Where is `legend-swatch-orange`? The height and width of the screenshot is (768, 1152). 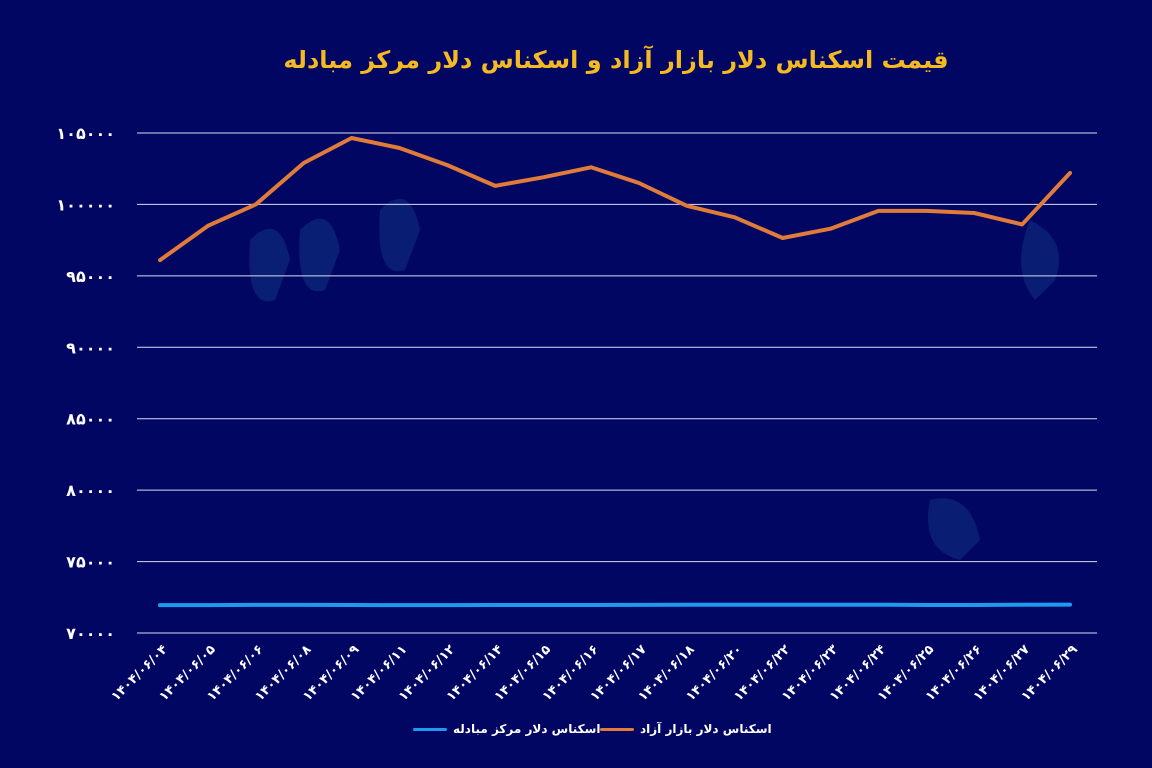 legend-swatch-orange is located at coordinates (617, 729).